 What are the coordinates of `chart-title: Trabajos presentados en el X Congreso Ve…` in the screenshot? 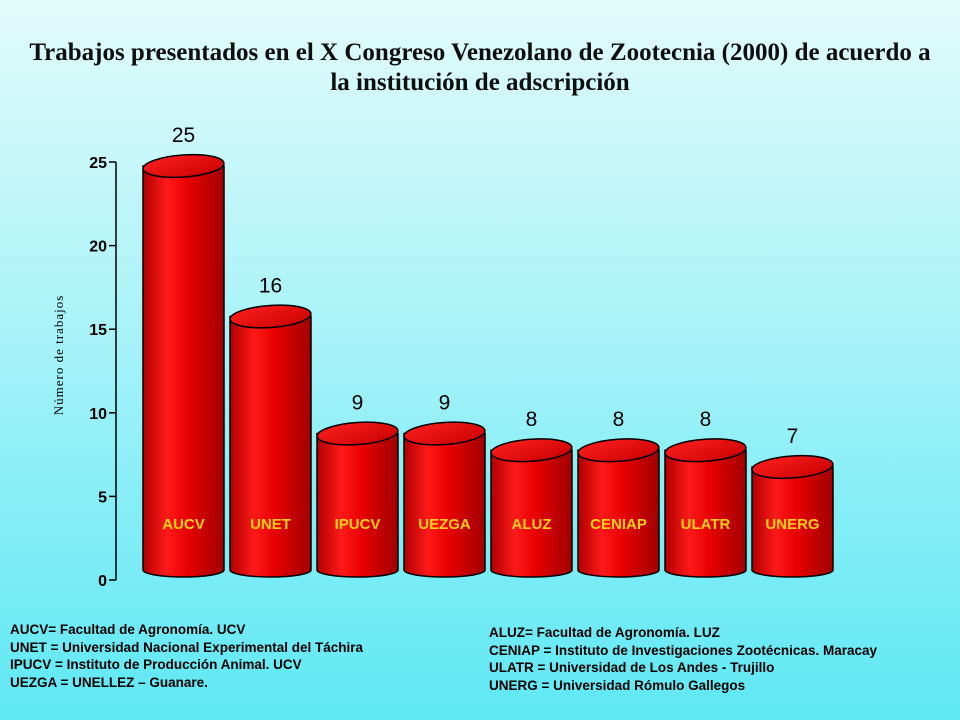 It's located at (480, 67).